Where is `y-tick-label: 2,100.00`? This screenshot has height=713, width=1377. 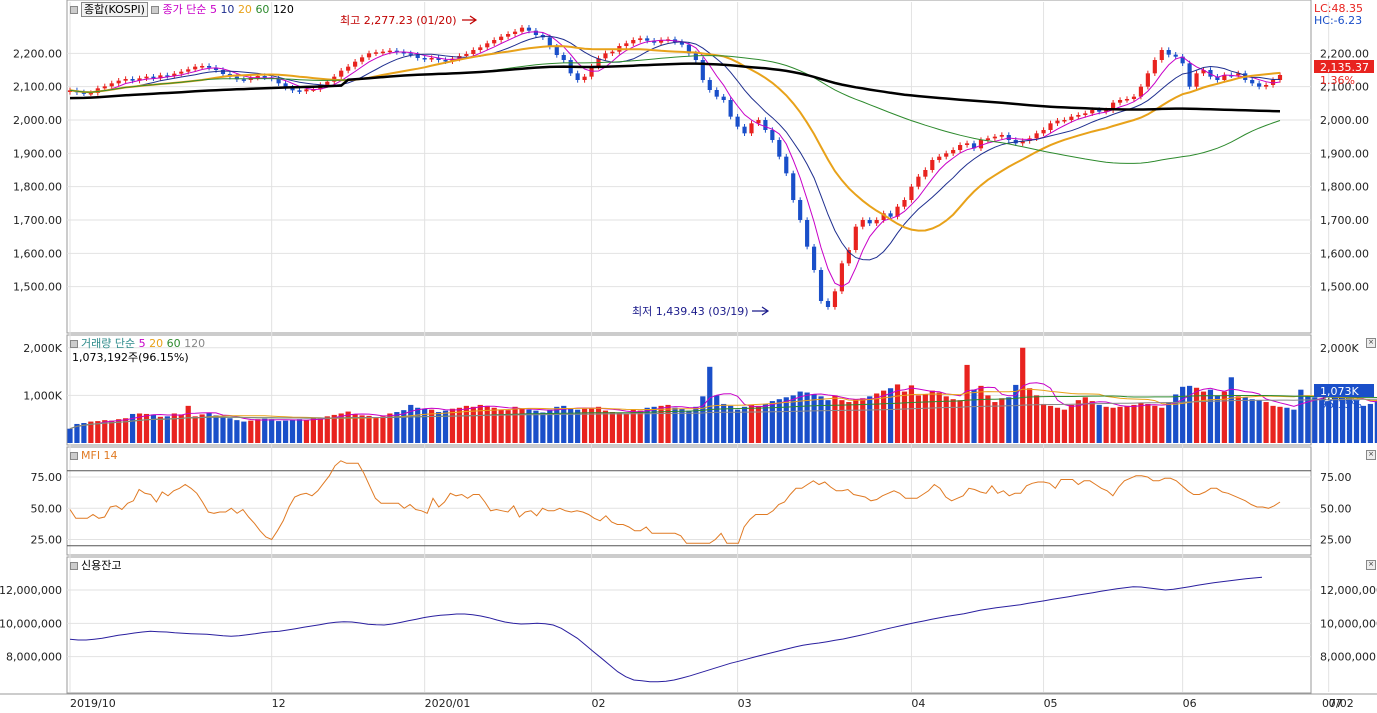 y-tick-label: 2,100.00 is located at coordinates (37, 87).